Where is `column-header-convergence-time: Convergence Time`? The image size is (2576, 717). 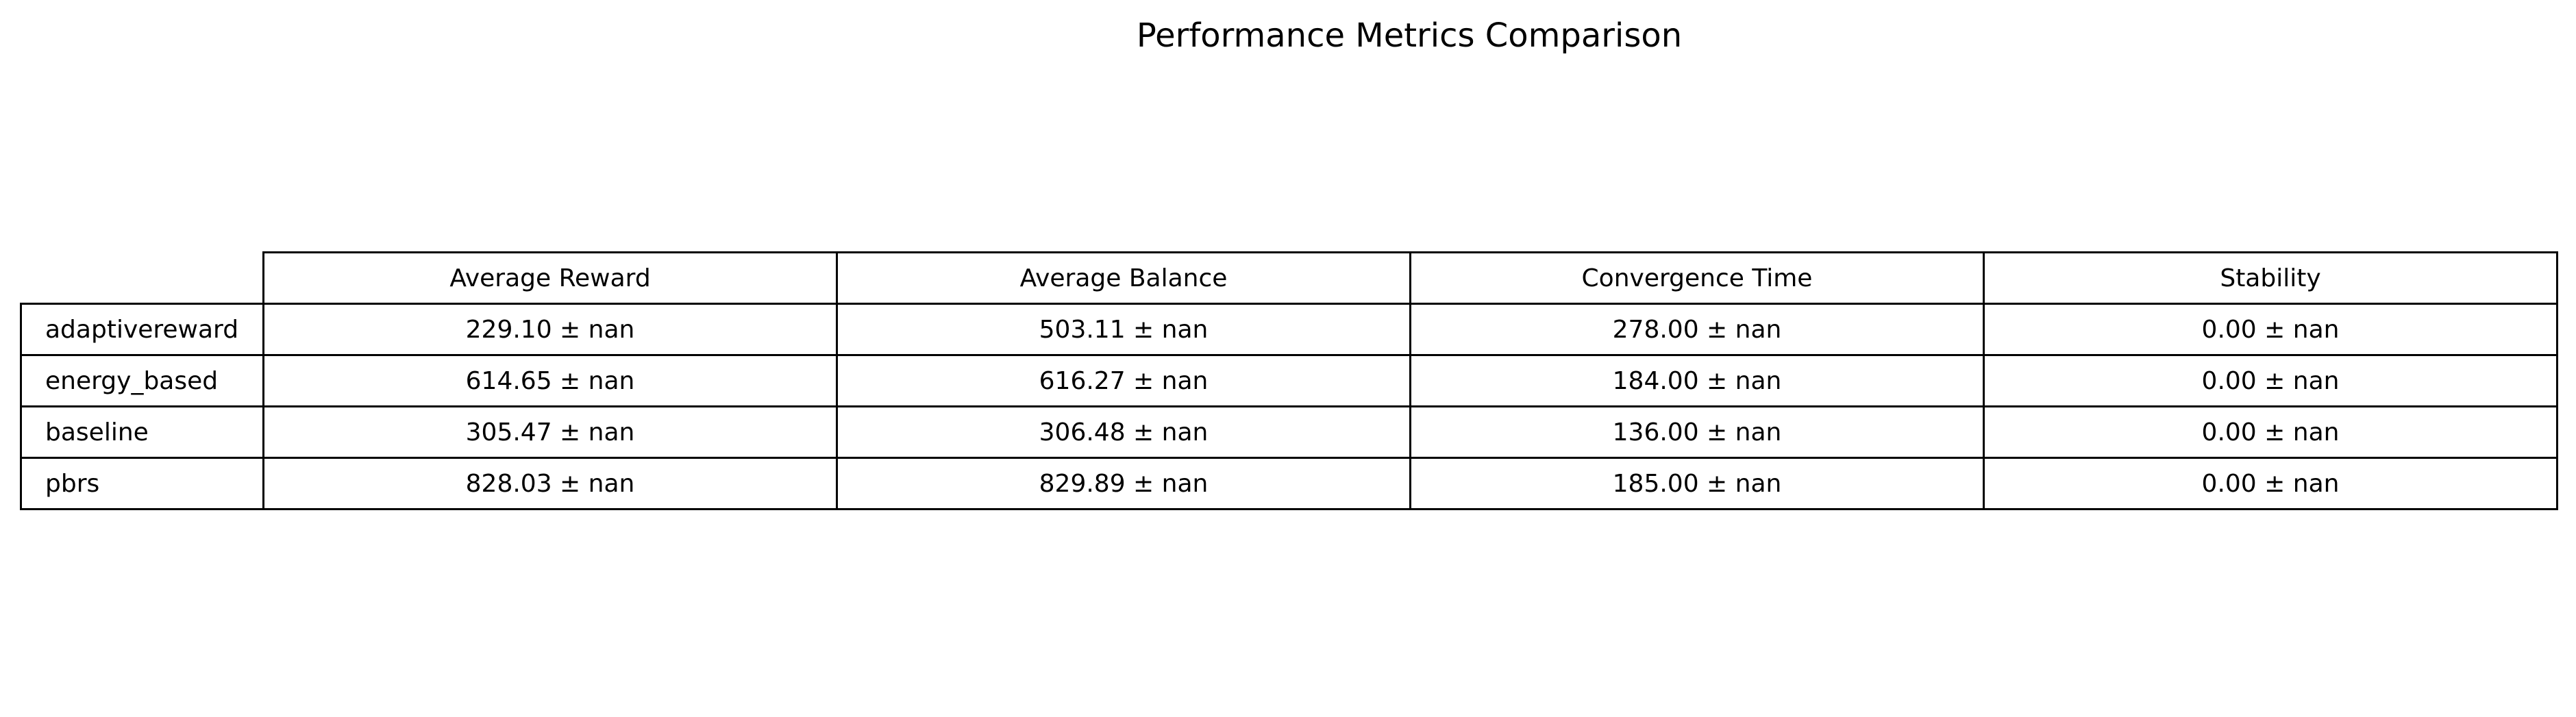
column-header-convergence-time: Convergence Time is located at coordinates (1697, 278).